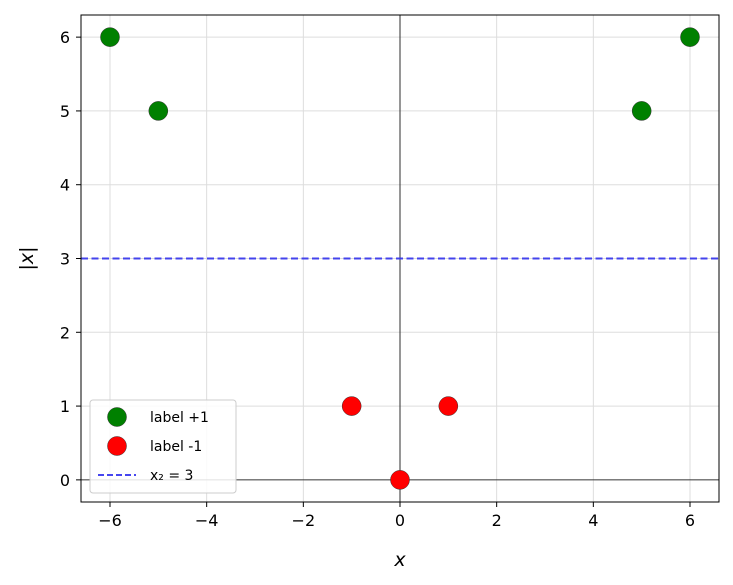  Describe the element at coordinates (110, 520) in the screenshot. I see `x-tick-label: −6` at that location.